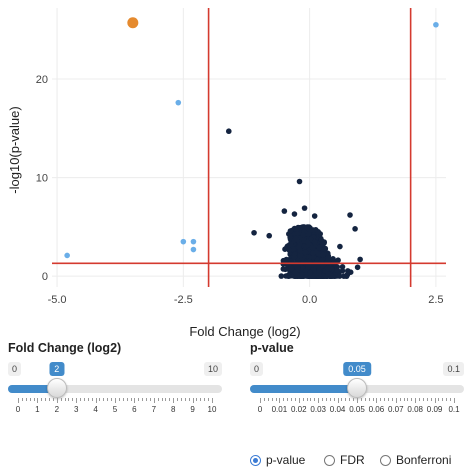  Describe the element at coordinates (385, 460) in the screenshot. I see `radio-bonferroni-circle` at that location.